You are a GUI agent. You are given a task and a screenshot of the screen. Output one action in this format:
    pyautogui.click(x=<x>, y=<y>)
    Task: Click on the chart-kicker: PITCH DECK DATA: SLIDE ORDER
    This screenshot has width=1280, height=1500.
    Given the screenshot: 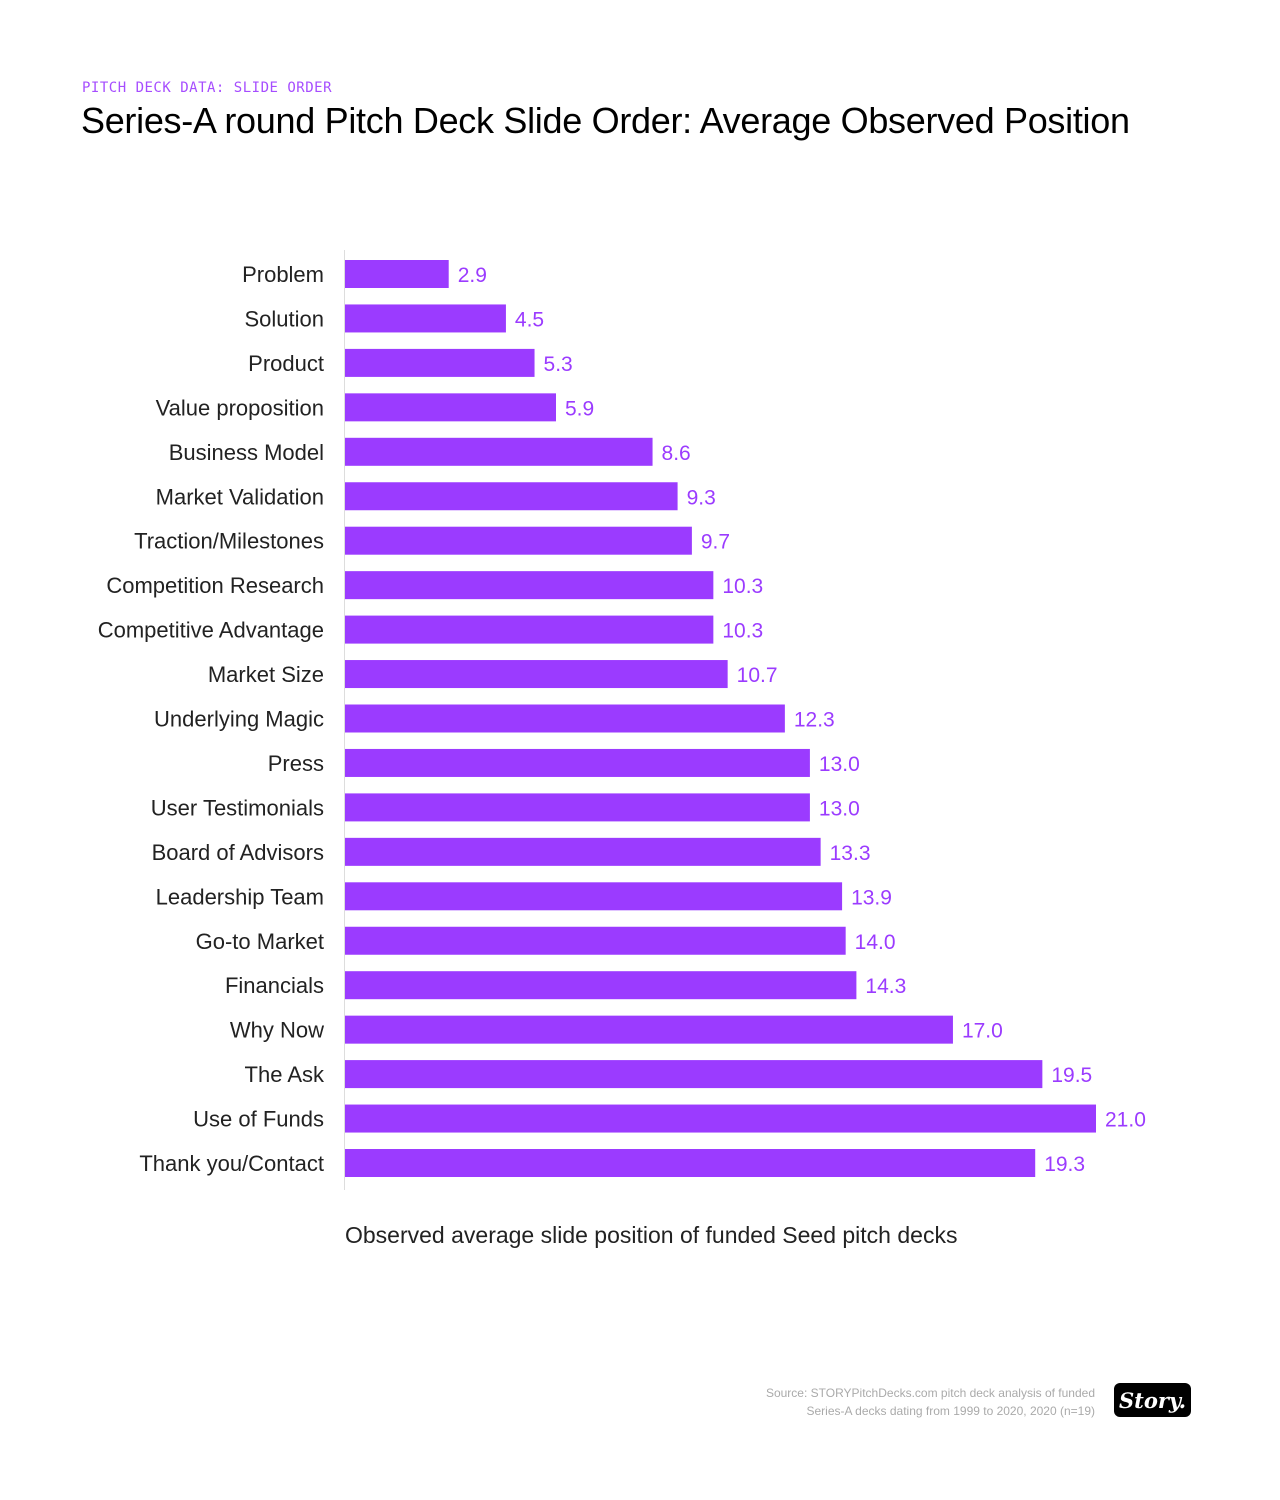 What is the action you would take?
    pyautogui.click(x=207, y=88)
    